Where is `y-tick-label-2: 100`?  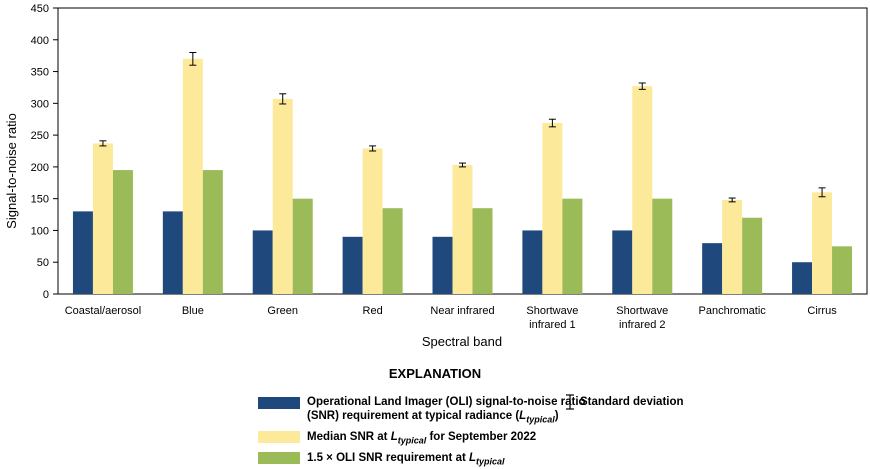 y-tick-label-2: 100 is located at coordinates (40, 231).